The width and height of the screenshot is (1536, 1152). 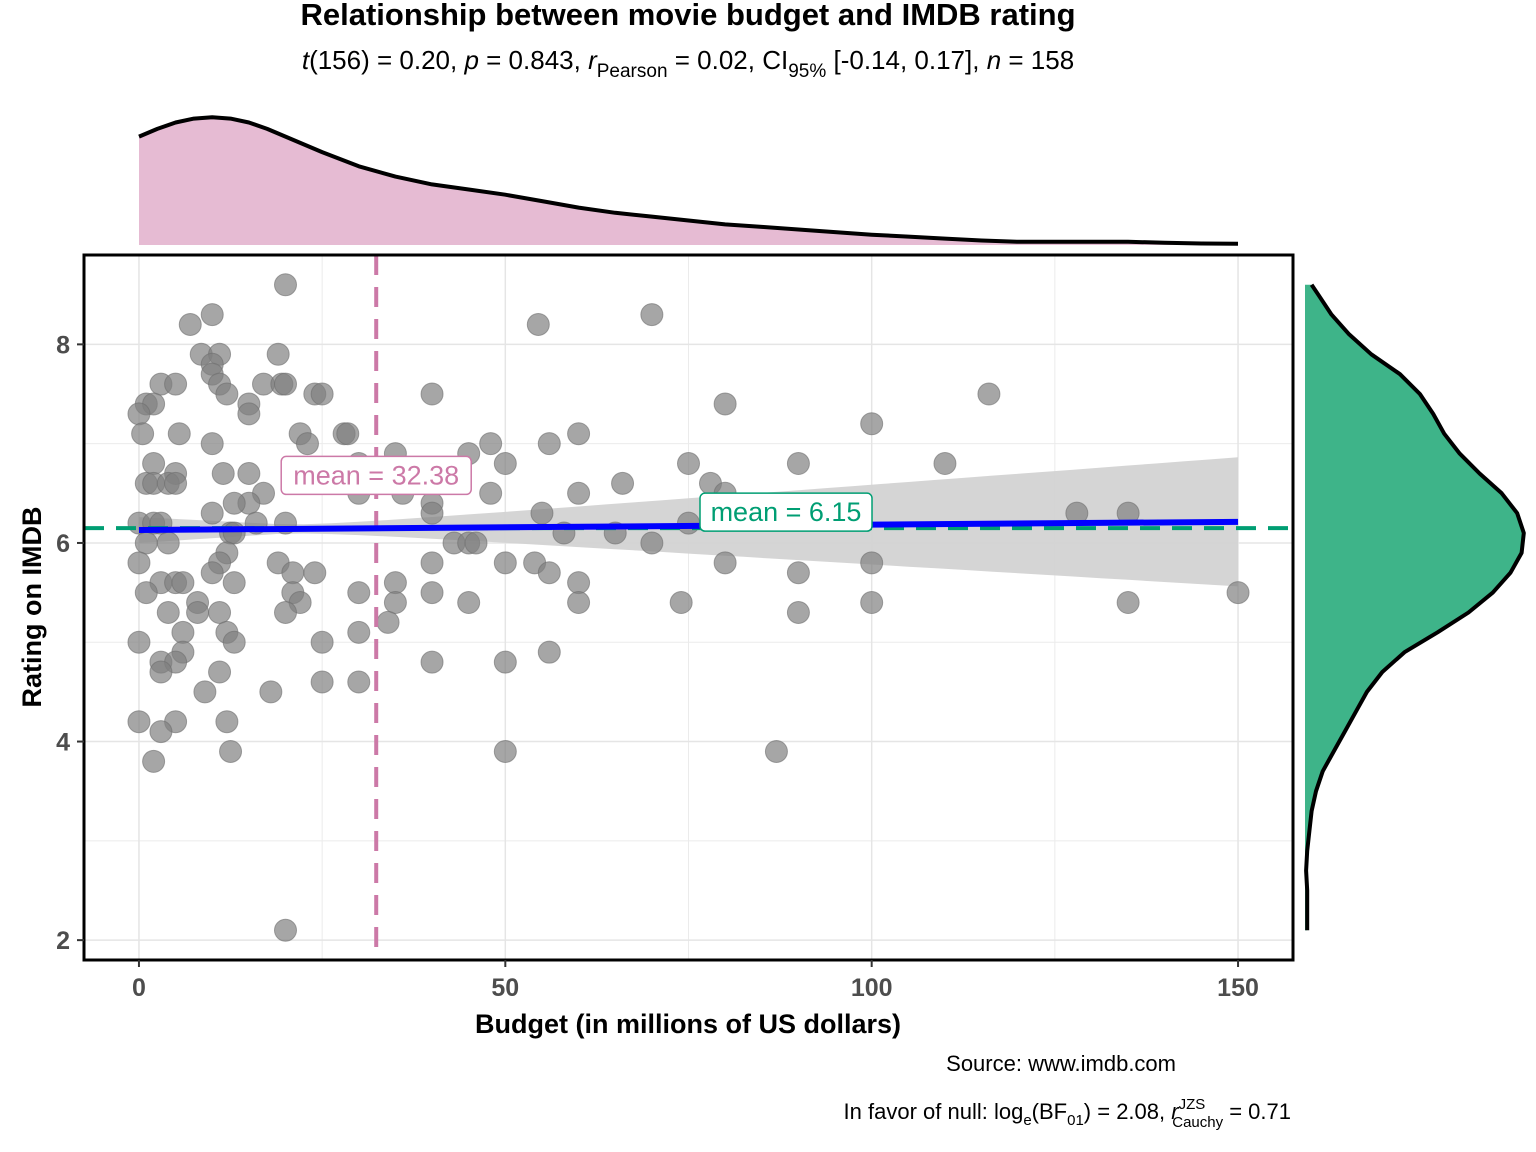 I want to click on x-tick-label: 0, so click(x=139, y=988).